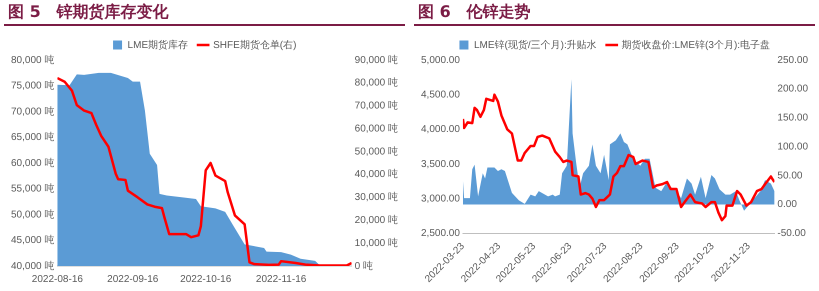 This screenshot has height=291, width=819. What do you see at coordinates (440, 60) in the screenshot?
I see `y-tick-label: 5,000.00` at bounding box center [440, 60].